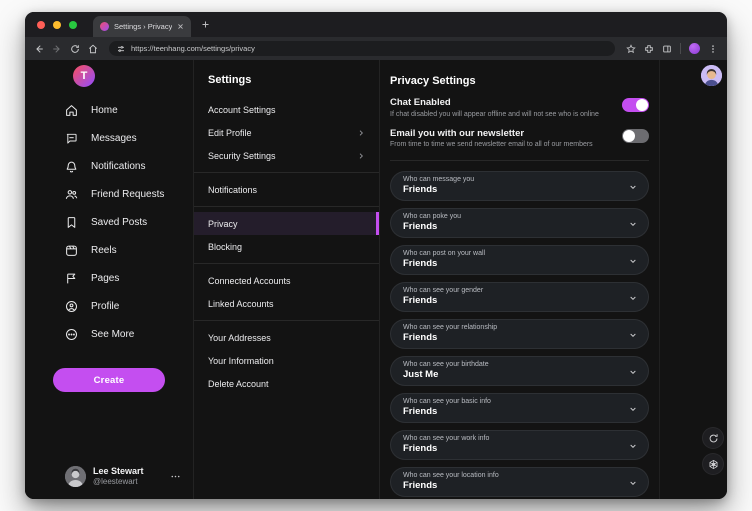 This screenshot has width=752, height=511. What do you see at coordinates (180, 26) in the screenshot?
I see `tab-close-icon` at bounding box center [180, 26].